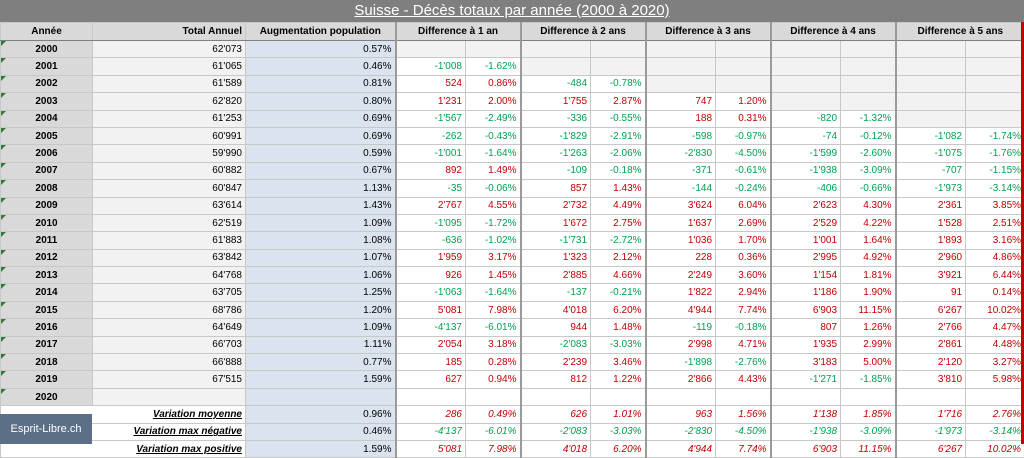 The height and width of the screenshot is (458, 1024). I want to click on diff-1-count-cell: 627, so click(431, 379).